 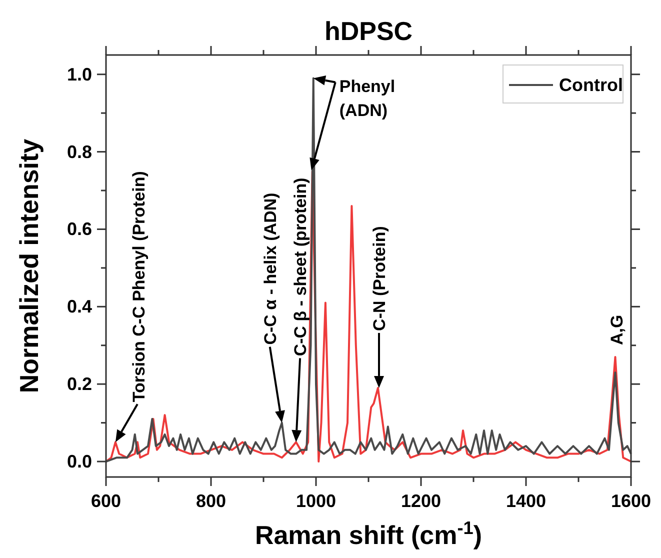 What do you see at coordinates (106, 501) in the screenshot?
I see `x-tick-label: 600` at bounding box center [106, 501].